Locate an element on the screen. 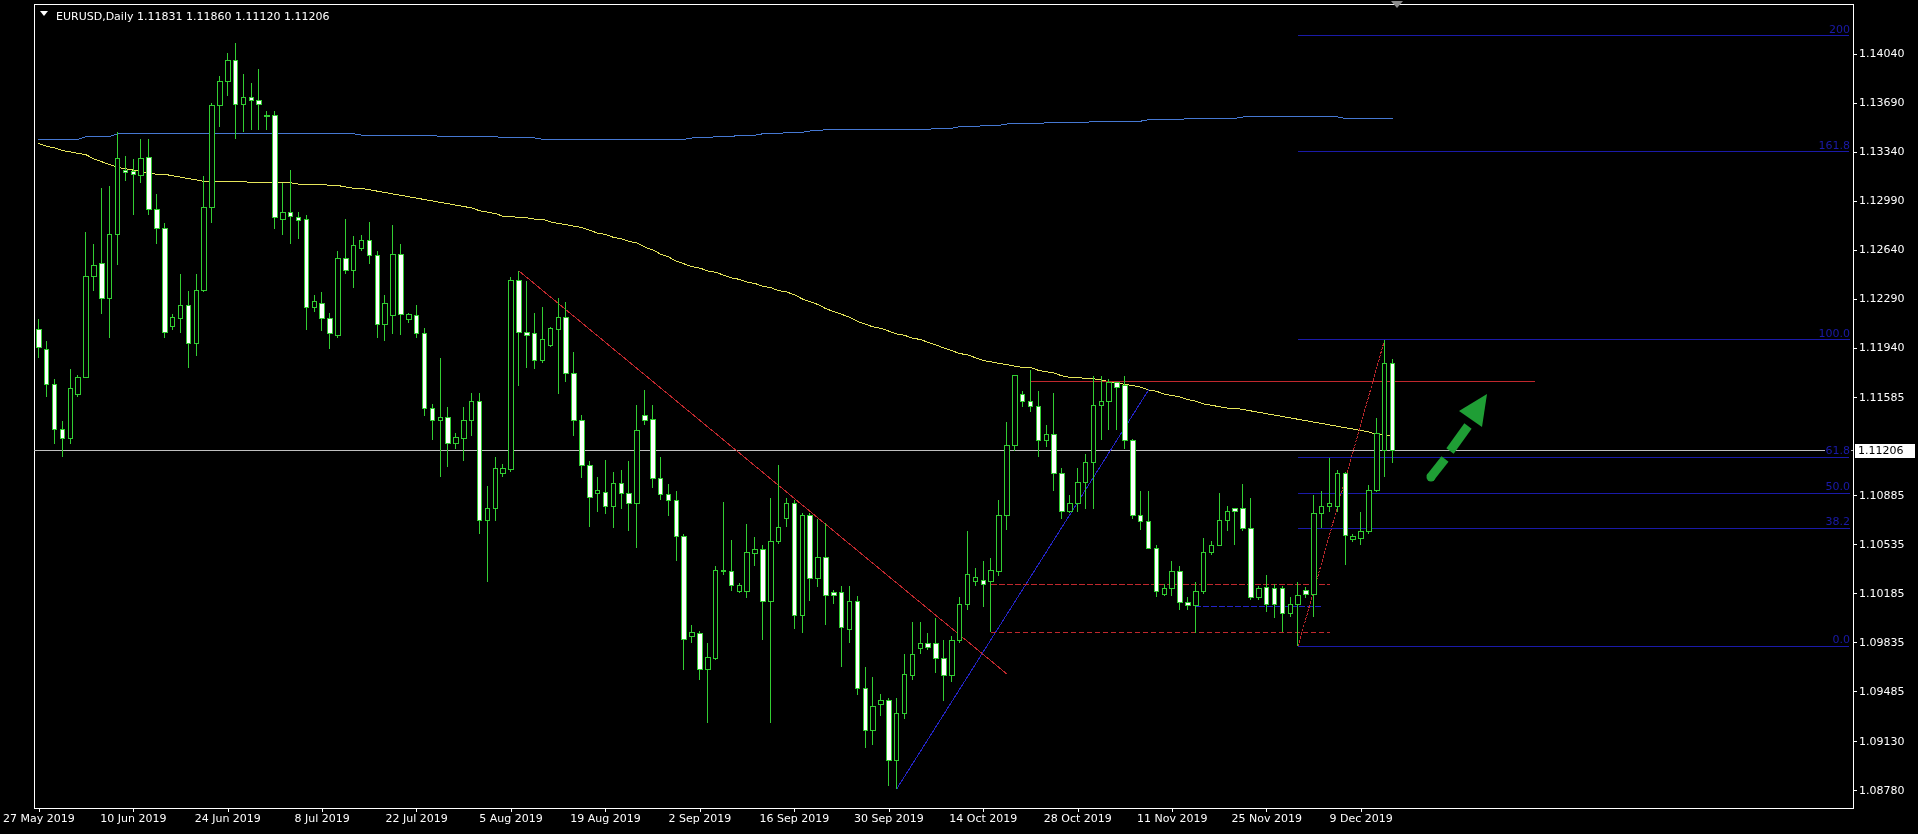 The width and height of the screenshot is (1918, 834). y-tick-label: 1.09835 is located at coordinates (1882, 643).